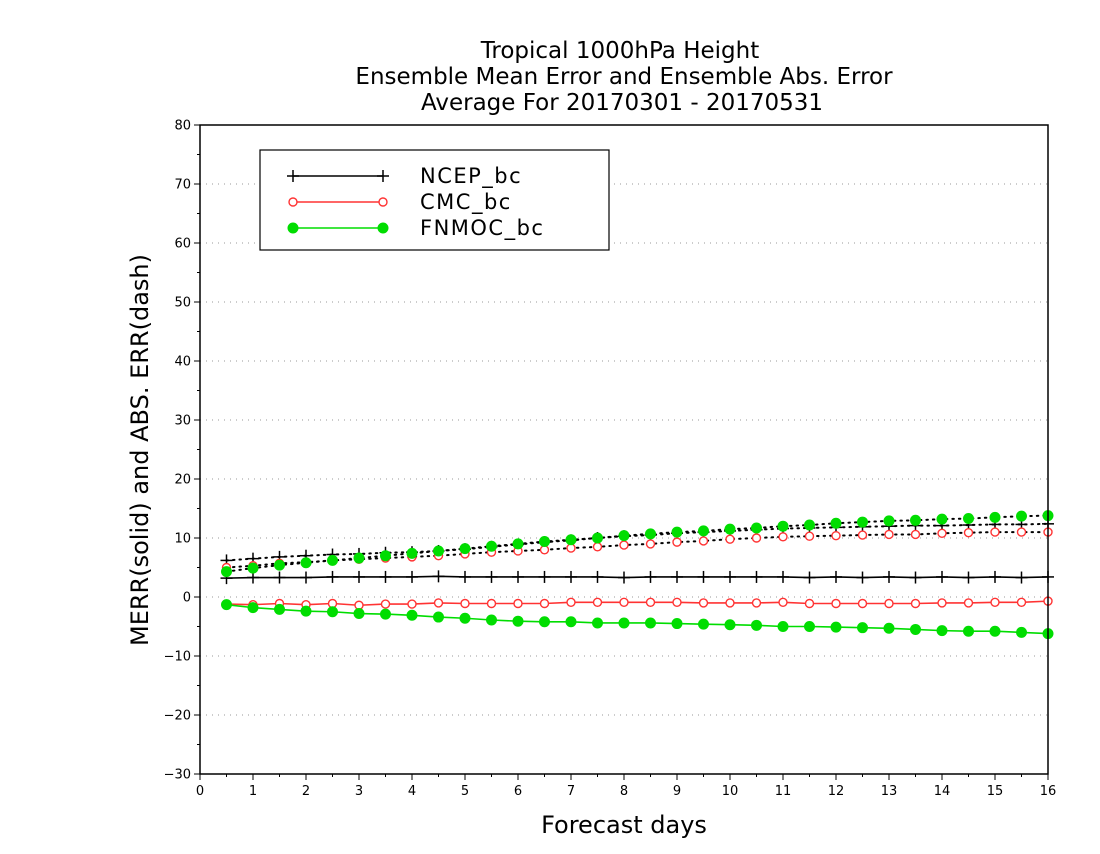  What do you see at coordinates (466, 202) in the screenshot?
I see `legend-label-cmc-bc: CMC_bc` at bounding box center [466, 202].